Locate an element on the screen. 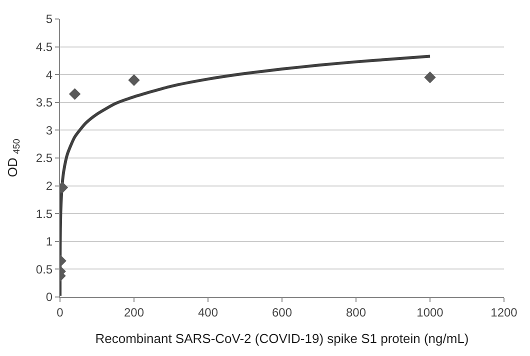 Image resolution: width=530 pixels, height=356 pixels. x-tick-label: 600 is located at coordinates (282, 312).